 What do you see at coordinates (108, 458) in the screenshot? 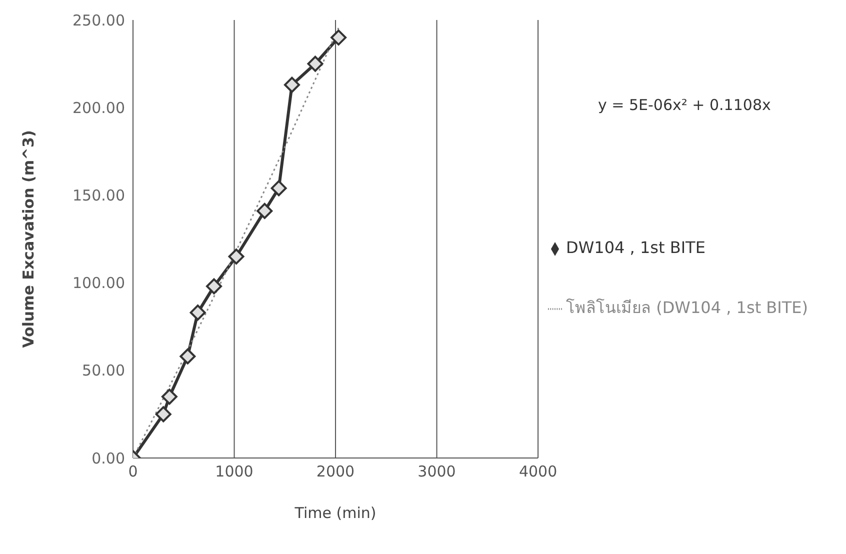
I see `y-tick-label: 0.00` at bounding box center [108, 458].